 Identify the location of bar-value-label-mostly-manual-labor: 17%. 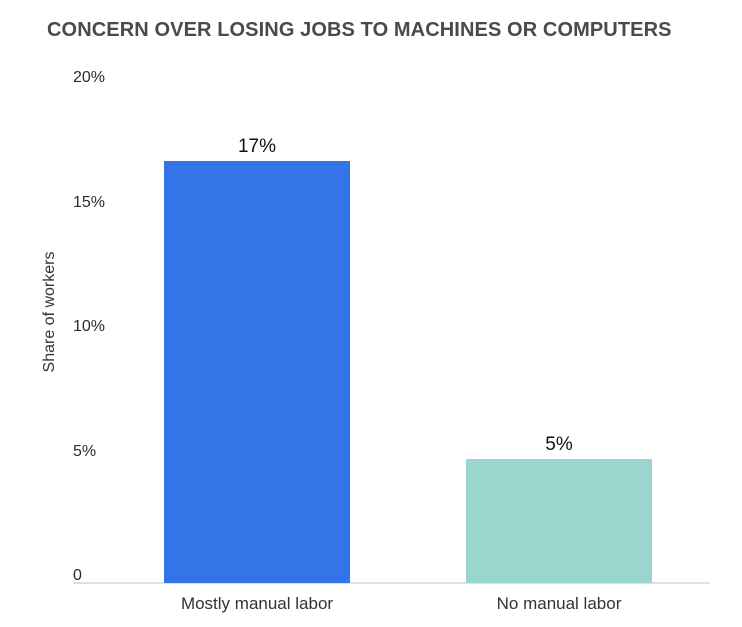
(257, 147).